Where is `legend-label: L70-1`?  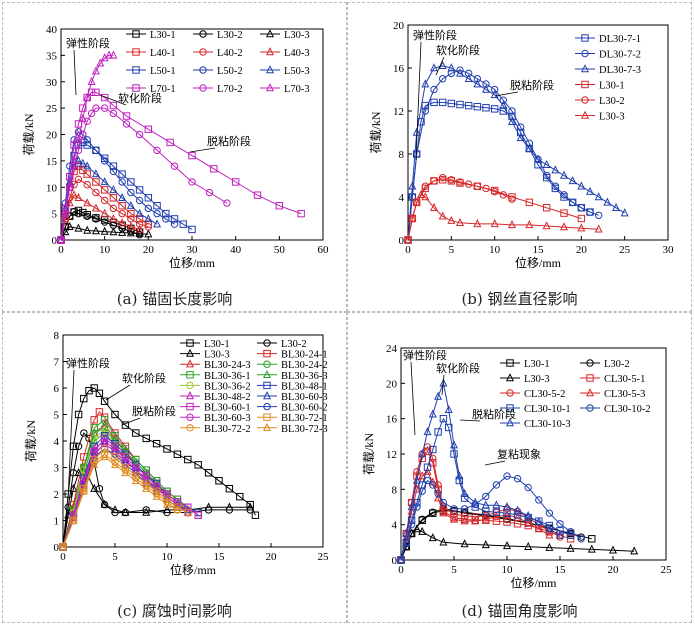
legend-label: L70-1 is located at coordinates (163, 89).